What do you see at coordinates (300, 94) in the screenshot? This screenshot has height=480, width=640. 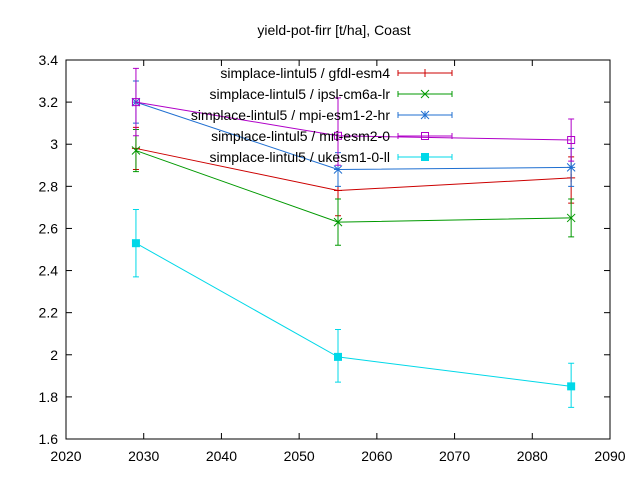 I see `legend-label: simplace-lintul5 / ipsl-cm6a-lr` at bounding box center [300, 94].